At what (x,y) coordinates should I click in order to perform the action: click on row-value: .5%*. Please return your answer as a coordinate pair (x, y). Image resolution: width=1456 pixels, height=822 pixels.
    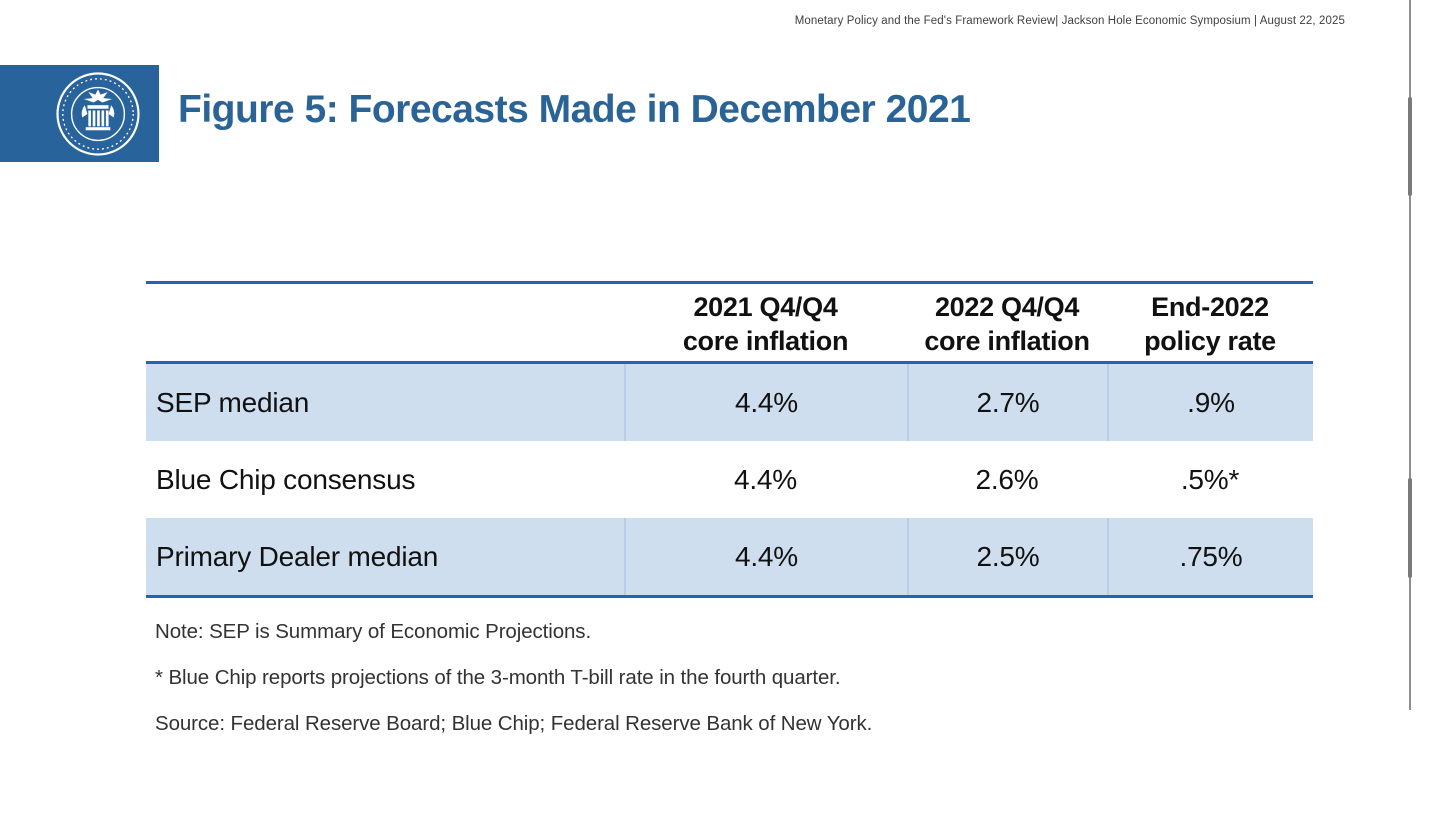
    Looking at the image, I should click on (1210, 479).